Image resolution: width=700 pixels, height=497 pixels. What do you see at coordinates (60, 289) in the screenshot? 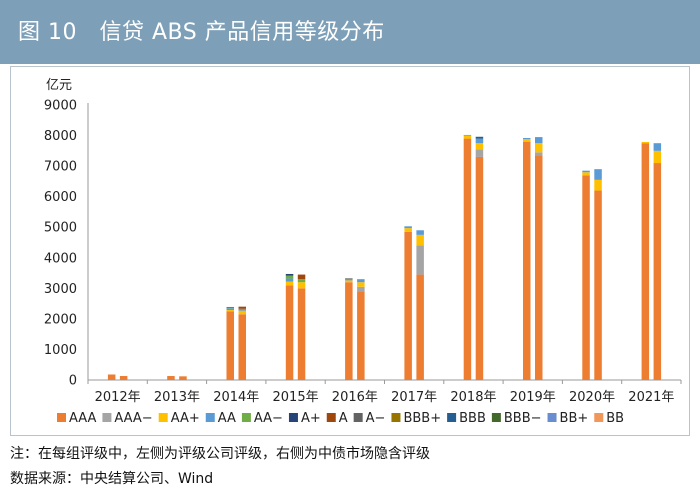
I see `y-tick-label: 3000` at bounding box center [60, 289].